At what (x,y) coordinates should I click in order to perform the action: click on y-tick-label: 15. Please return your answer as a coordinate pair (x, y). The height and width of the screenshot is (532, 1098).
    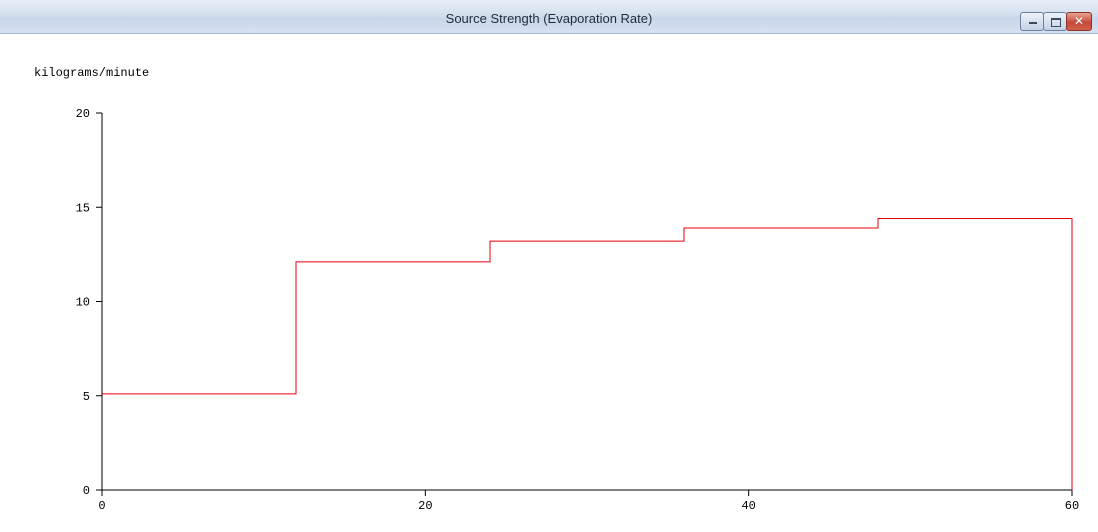
    Looking at the image, I should click on (83, 208).